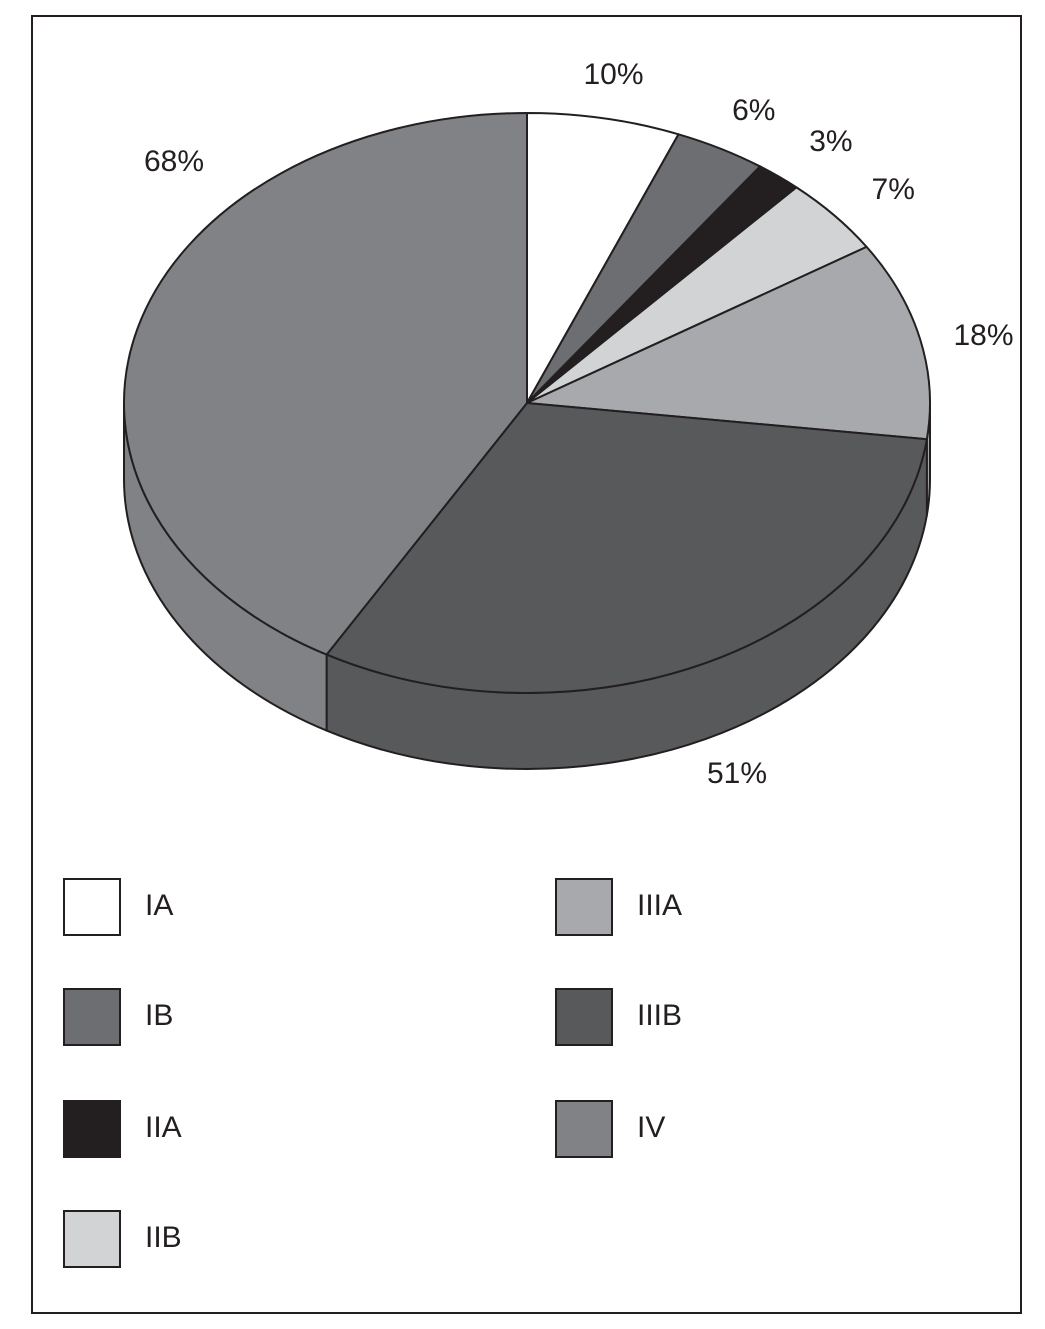  What do you see at coordinates (728, 343) in the screenshot?
I see `pie-slice-iiia` at bounding box center [728, 343].